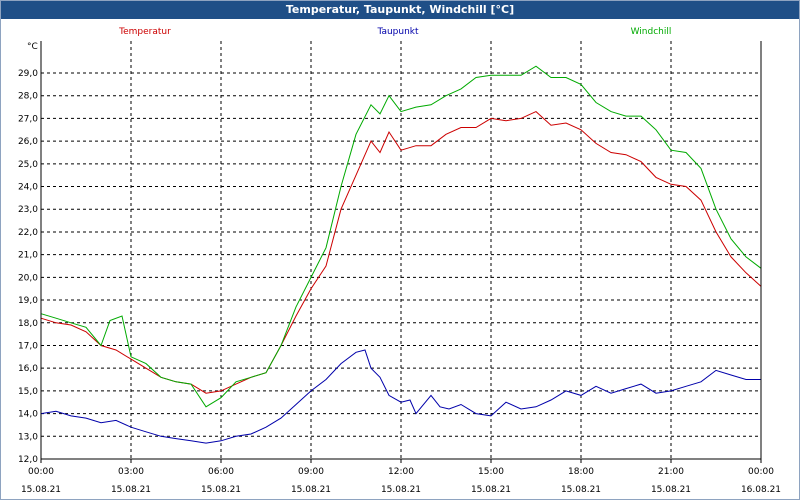  Describe the element at coordinates (311, 472) in the screenshot. I see `x-tick-time: 09:00` at that location.